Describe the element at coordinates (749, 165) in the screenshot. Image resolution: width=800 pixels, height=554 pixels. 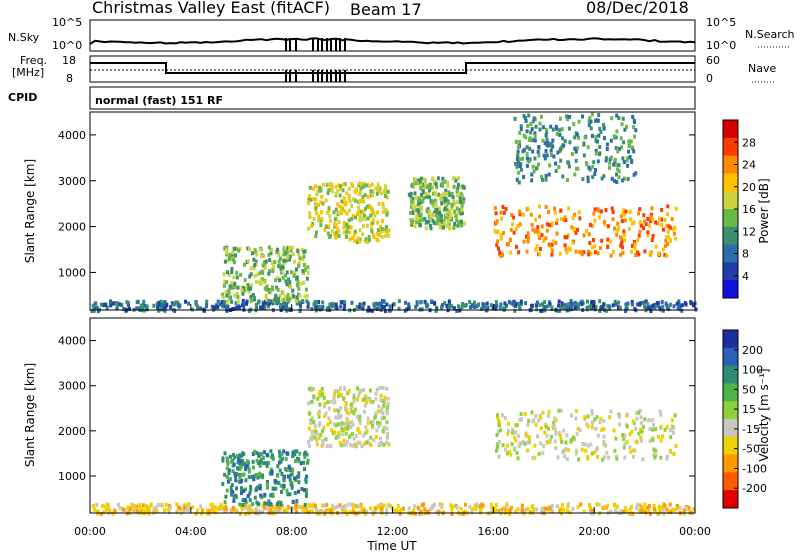
I see `colorbar-tick-label: 24` at that location.